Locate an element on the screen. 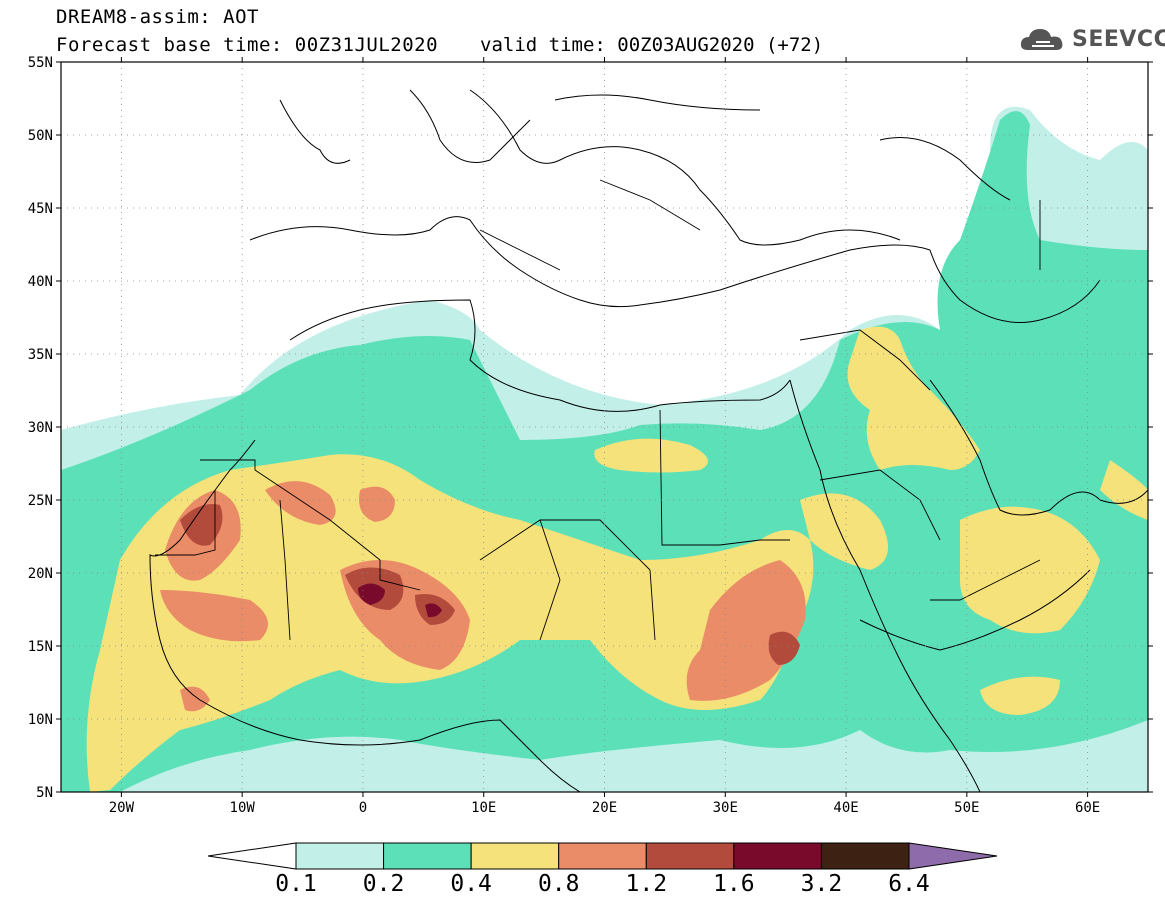 The height and width of the screenshot is (905, 1165). lat-tick-label: 45N is located at coordinates (40, 209).